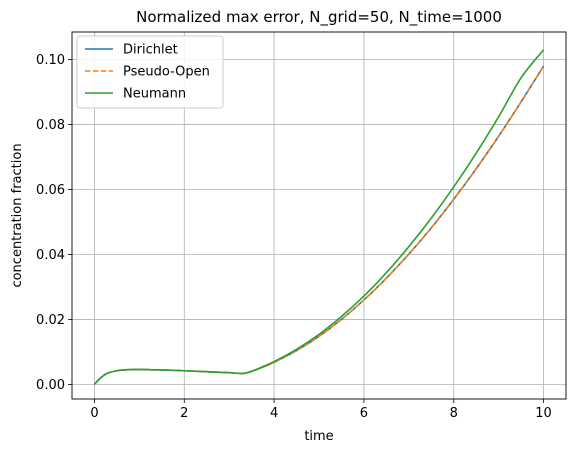 This screenshot has width=576, height=453. What do you see at coordinates (454, 413) in the screenshot?
I see `x-tick-label: 8` at bounding box center [454, 413].